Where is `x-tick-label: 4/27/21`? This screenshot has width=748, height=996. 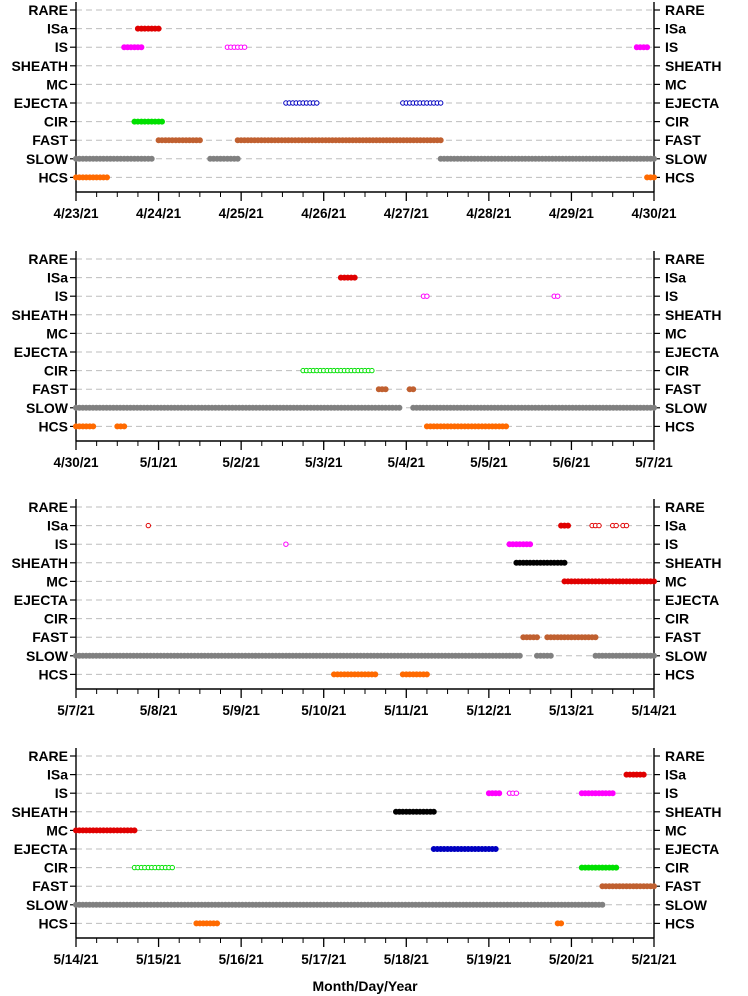
x-tick-label: 4/27/21 is located at coordinates (407, 213).